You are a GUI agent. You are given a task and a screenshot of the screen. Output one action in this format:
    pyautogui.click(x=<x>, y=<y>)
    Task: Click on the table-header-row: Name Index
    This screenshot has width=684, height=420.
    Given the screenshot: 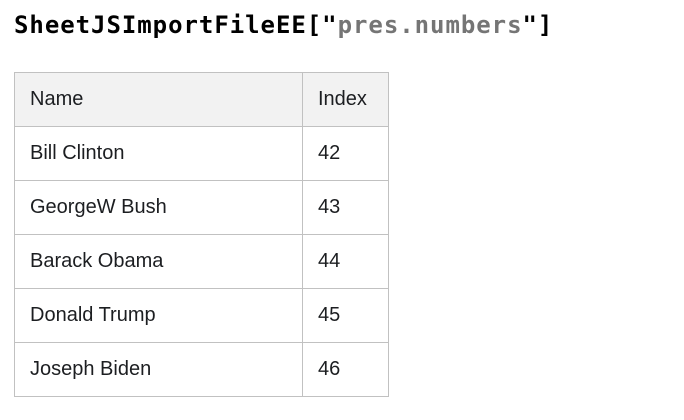 What is the action you would take?
    pyautogui.click(x=201, y=99)
    